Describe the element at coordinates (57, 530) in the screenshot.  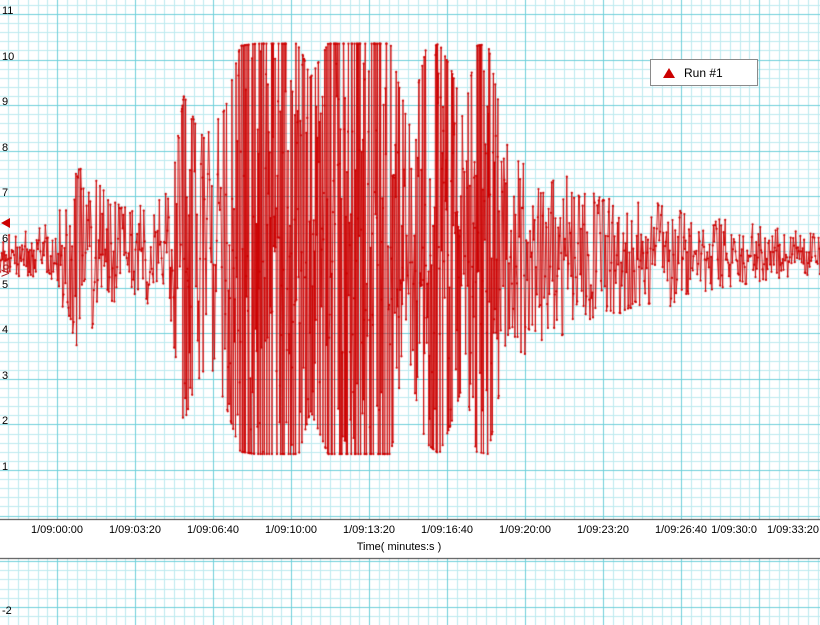
I see `x-tick-label: 1/09:00:00` at that location.